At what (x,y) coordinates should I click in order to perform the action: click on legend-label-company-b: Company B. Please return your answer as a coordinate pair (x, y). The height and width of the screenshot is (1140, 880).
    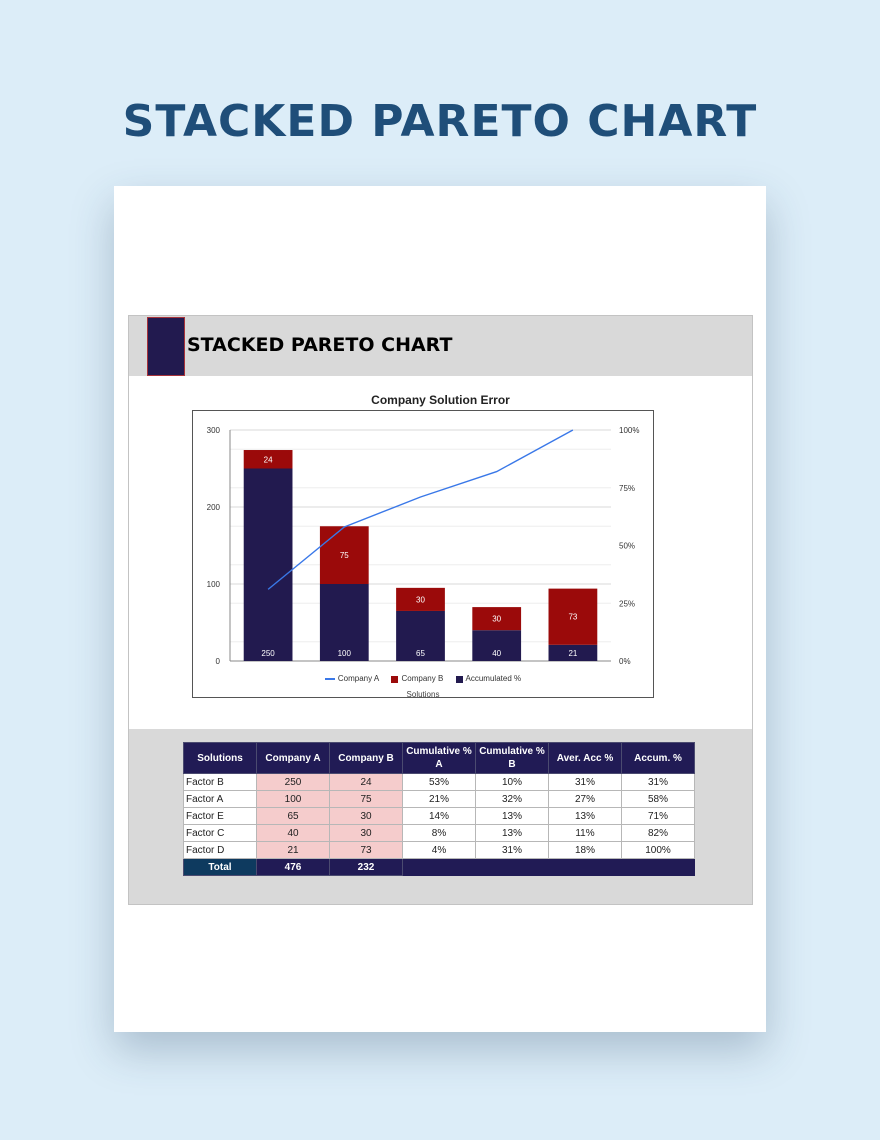
    Looking at the image, I should click on (422, 679).